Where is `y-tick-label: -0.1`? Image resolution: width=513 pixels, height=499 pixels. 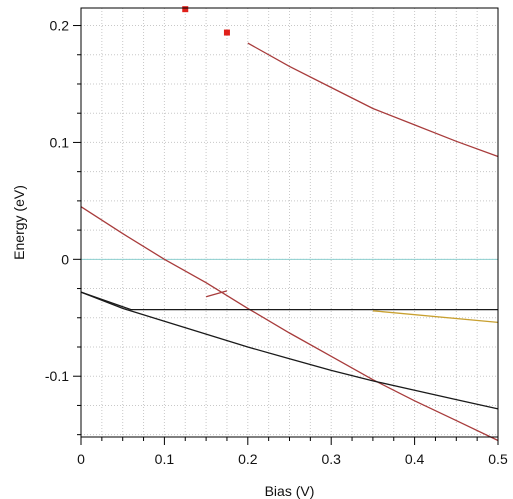
y-tick-label: -0.1 is located at coordinates (57, 376).